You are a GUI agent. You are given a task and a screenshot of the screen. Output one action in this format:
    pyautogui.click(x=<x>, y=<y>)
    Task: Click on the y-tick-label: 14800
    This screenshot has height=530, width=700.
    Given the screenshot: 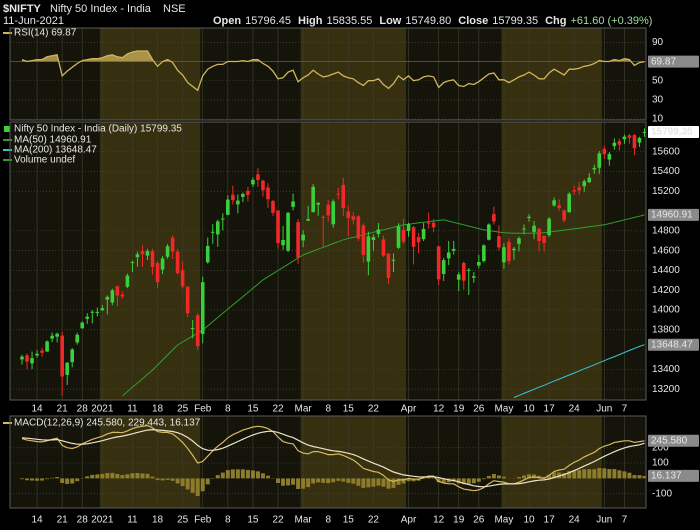 What is the action you would take?
    pyautogui.click(x=666, y=230)
    